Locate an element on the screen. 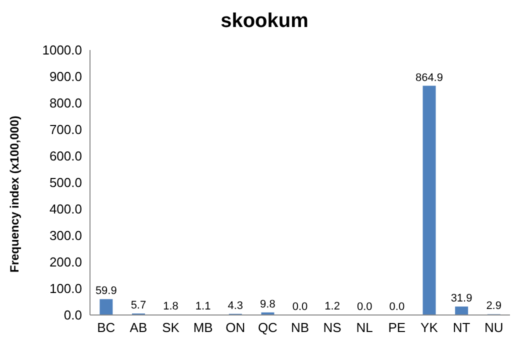  y-axis-title: Frequency index (x100,000) is located at coordinates (14, 194).